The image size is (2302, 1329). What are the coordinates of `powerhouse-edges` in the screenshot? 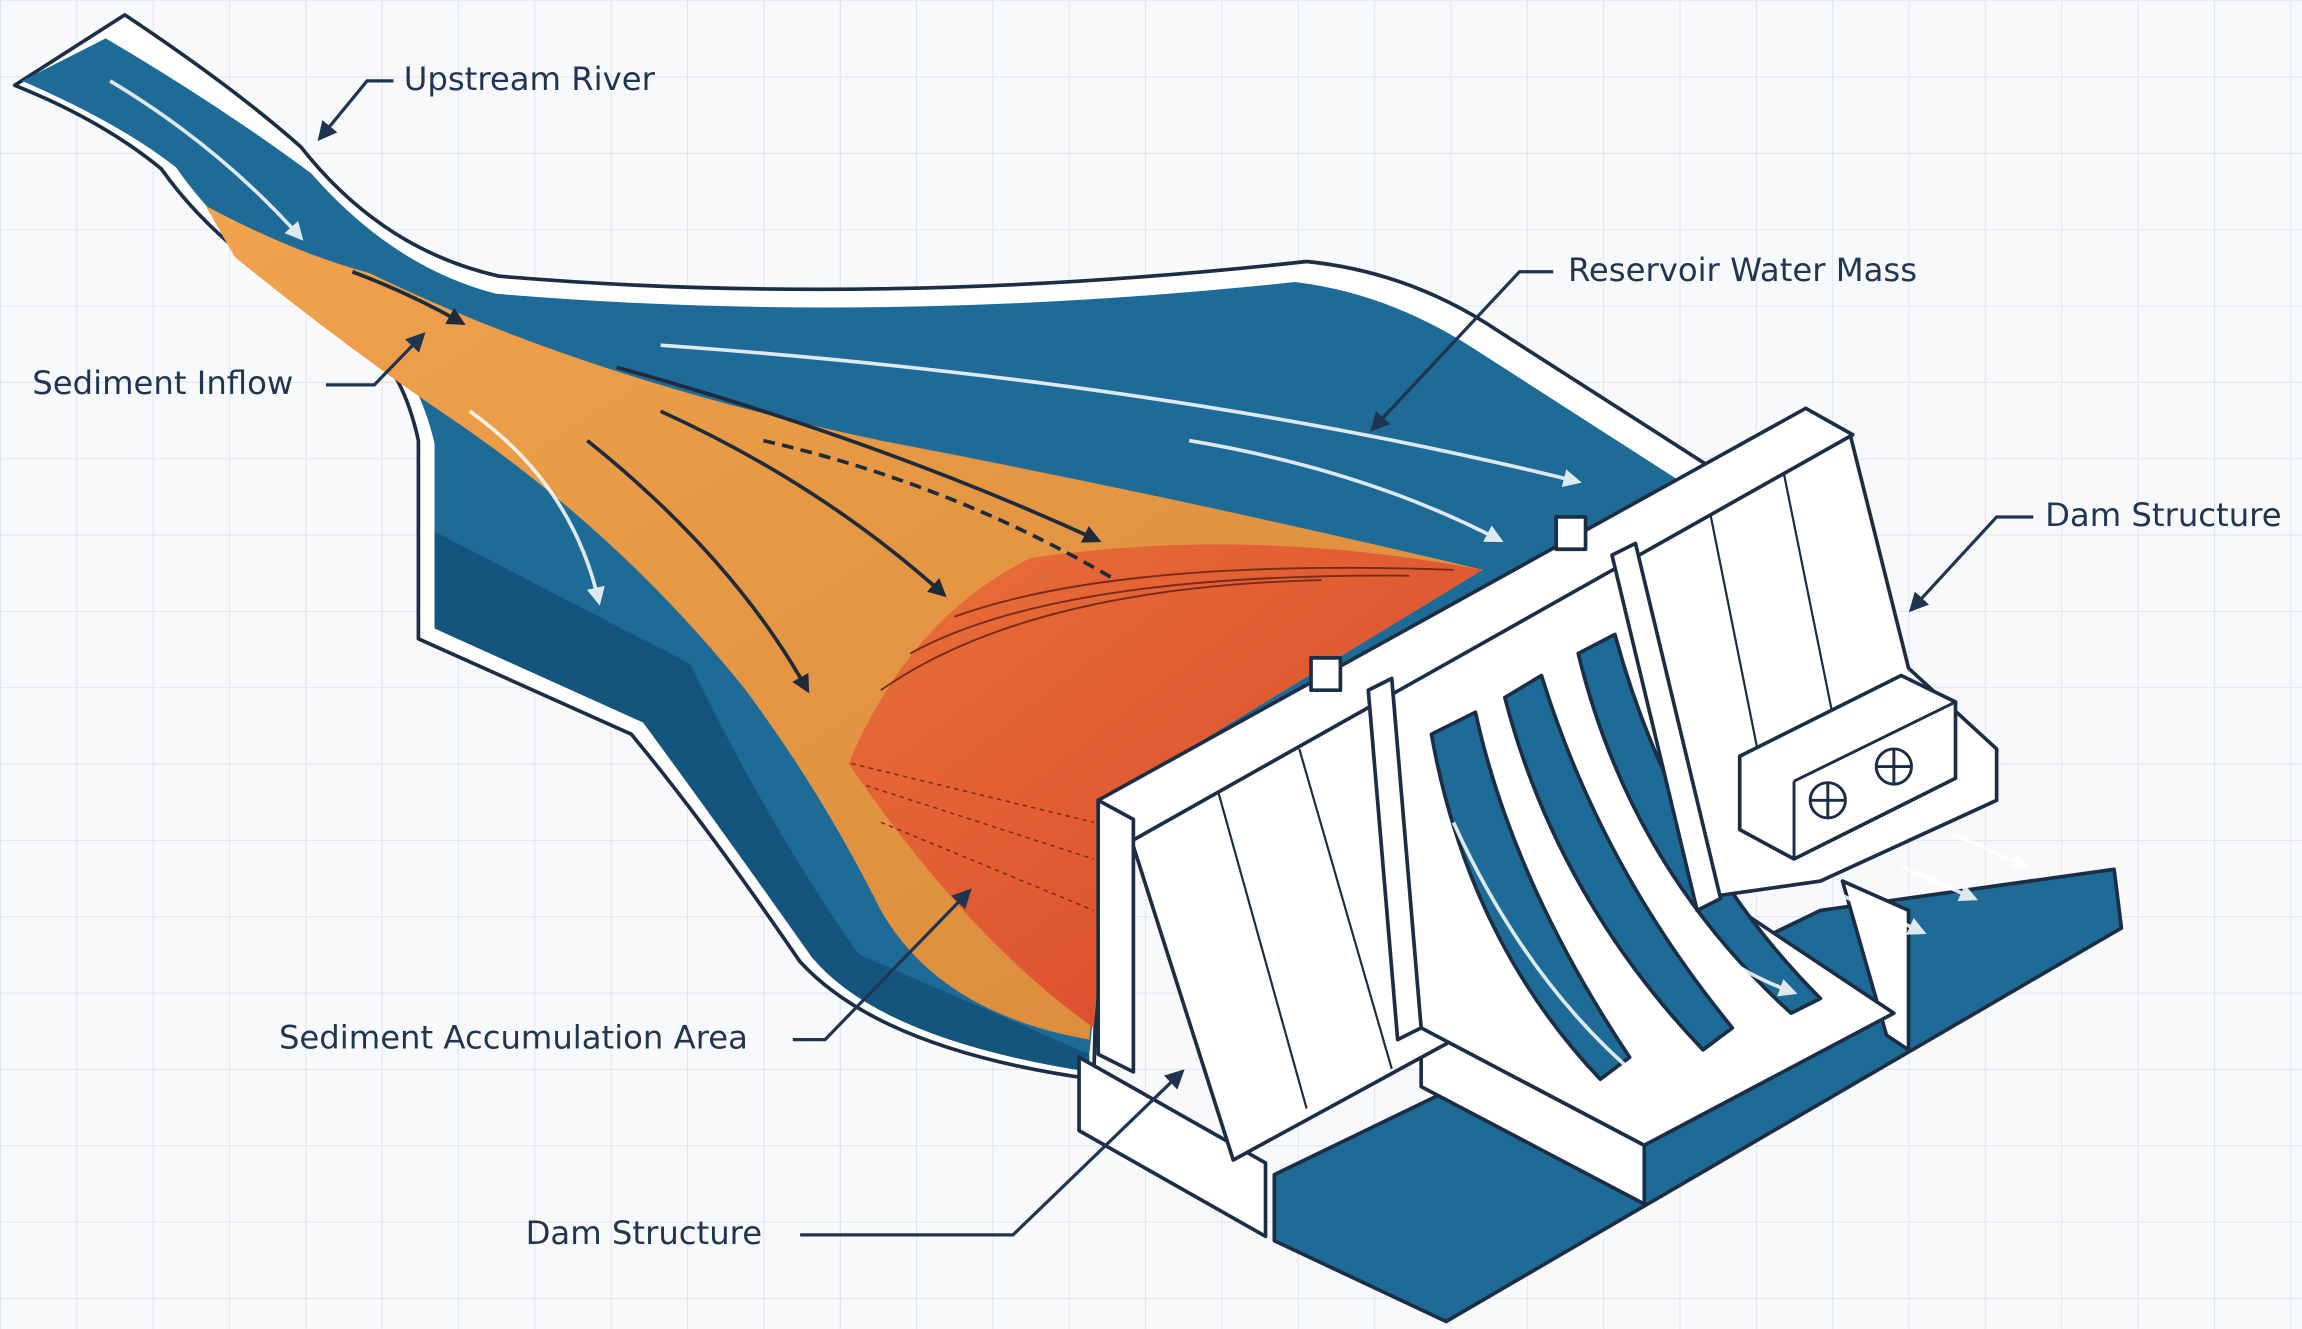 It's located at (1874, 780).